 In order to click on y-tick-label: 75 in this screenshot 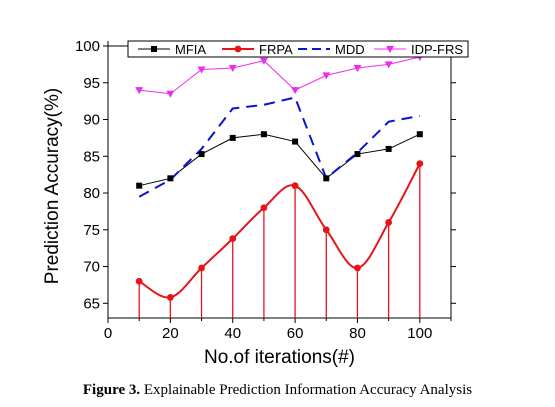, I will do `click(91, 230)`.